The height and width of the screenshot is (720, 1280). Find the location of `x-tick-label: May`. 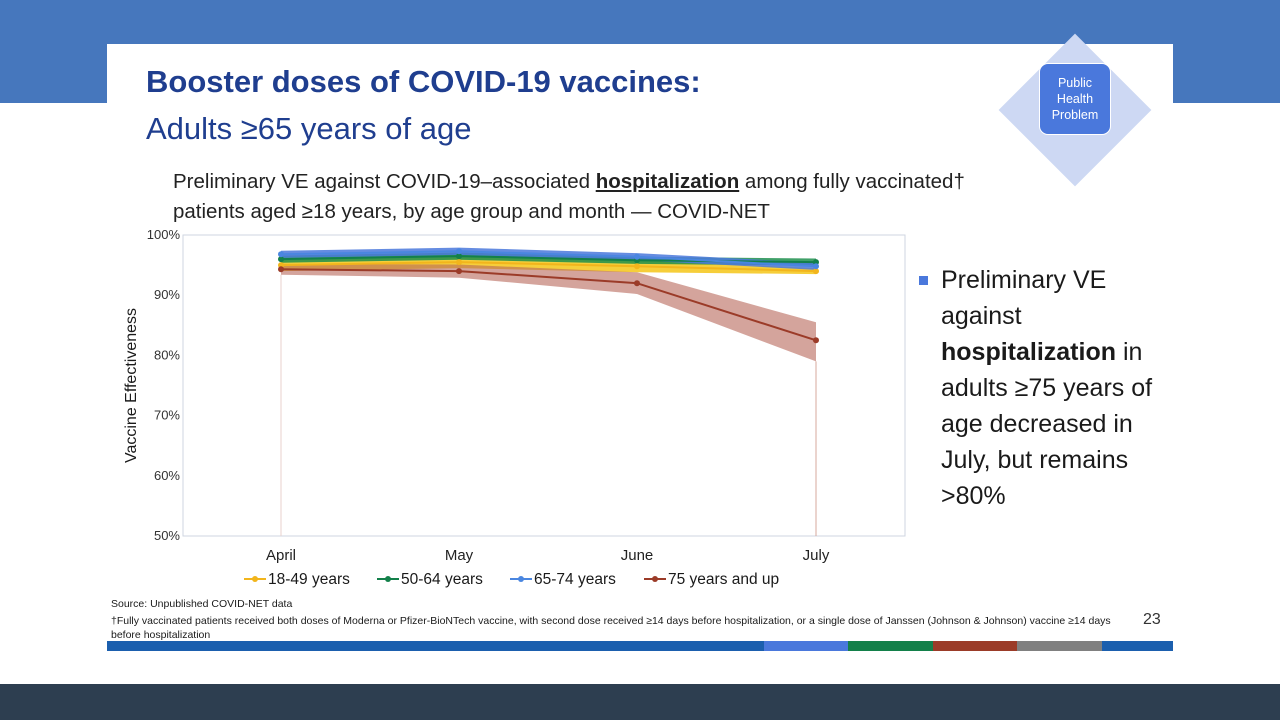

x-tick-label: May is located at coordinates (459, 555).